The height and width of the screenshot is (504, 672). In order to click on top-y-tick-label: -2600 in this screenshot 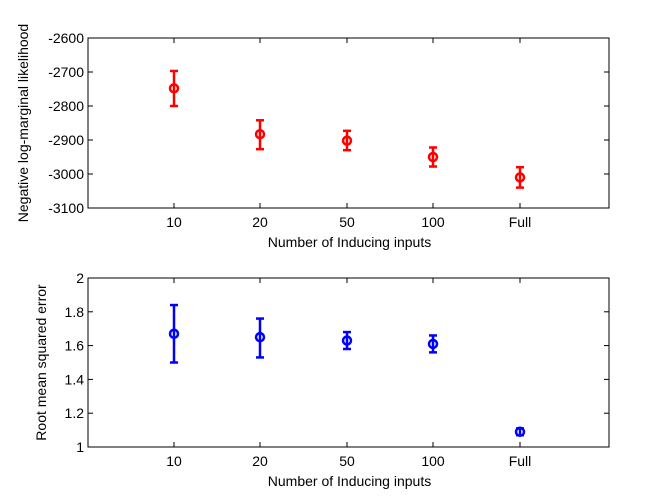, I will do `click(66, 38)`.